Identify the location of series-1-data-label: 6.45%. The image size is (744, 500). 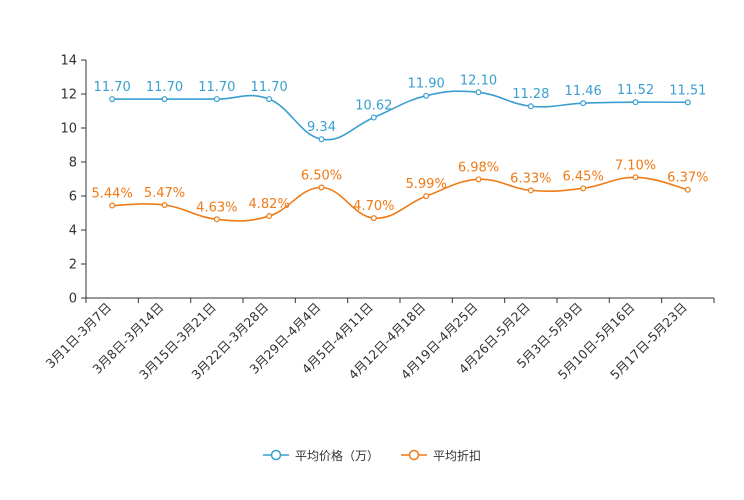
(583, 176).